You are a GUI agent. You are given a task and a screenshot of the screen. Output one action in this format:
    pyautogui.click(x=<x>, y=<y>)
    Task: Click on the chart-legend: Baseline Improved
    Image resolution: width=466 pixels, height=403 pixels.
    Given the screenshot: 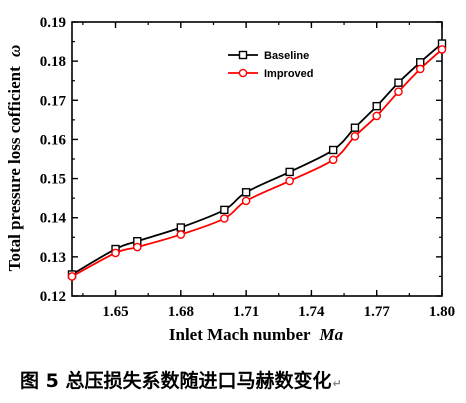 What is the action you would take?
    pyautogui.click(x=271, y=65)
    